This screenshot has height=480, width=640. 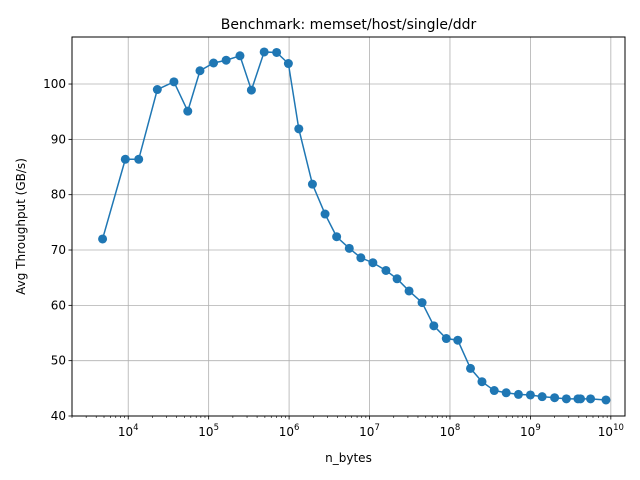 What do you see at coordinates (369, 431) in the screenshot?
I see `x-tick-label: 10⁷` at bounding box center [369, 431].